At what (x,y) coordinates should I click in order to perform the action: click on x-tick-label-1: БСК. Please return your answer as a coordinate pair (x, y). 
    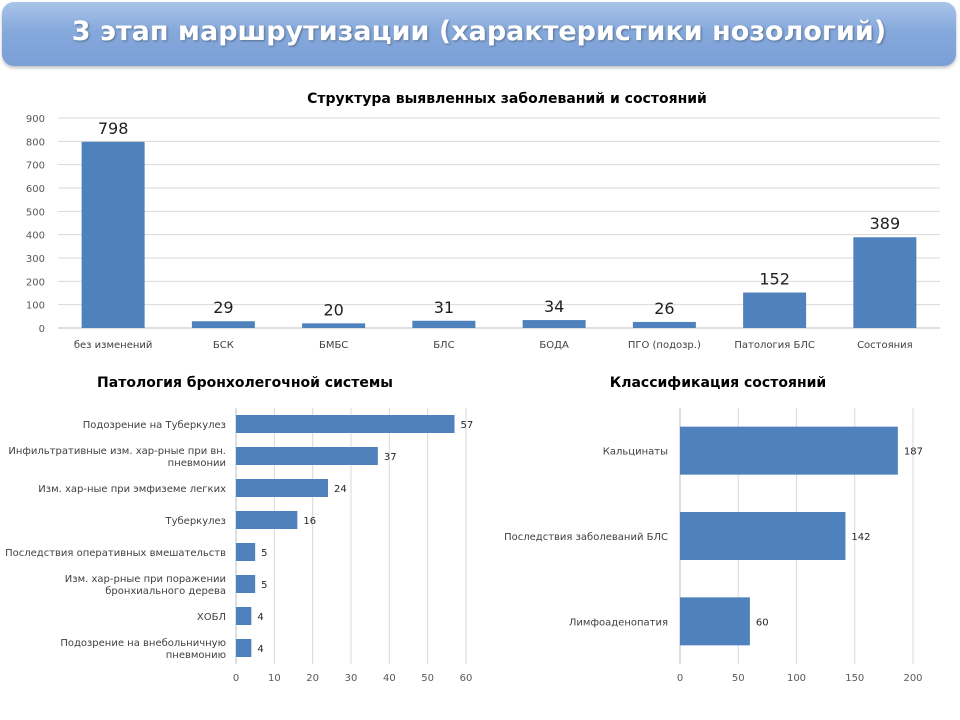
    Looking at the image, I should click on (223, 345).